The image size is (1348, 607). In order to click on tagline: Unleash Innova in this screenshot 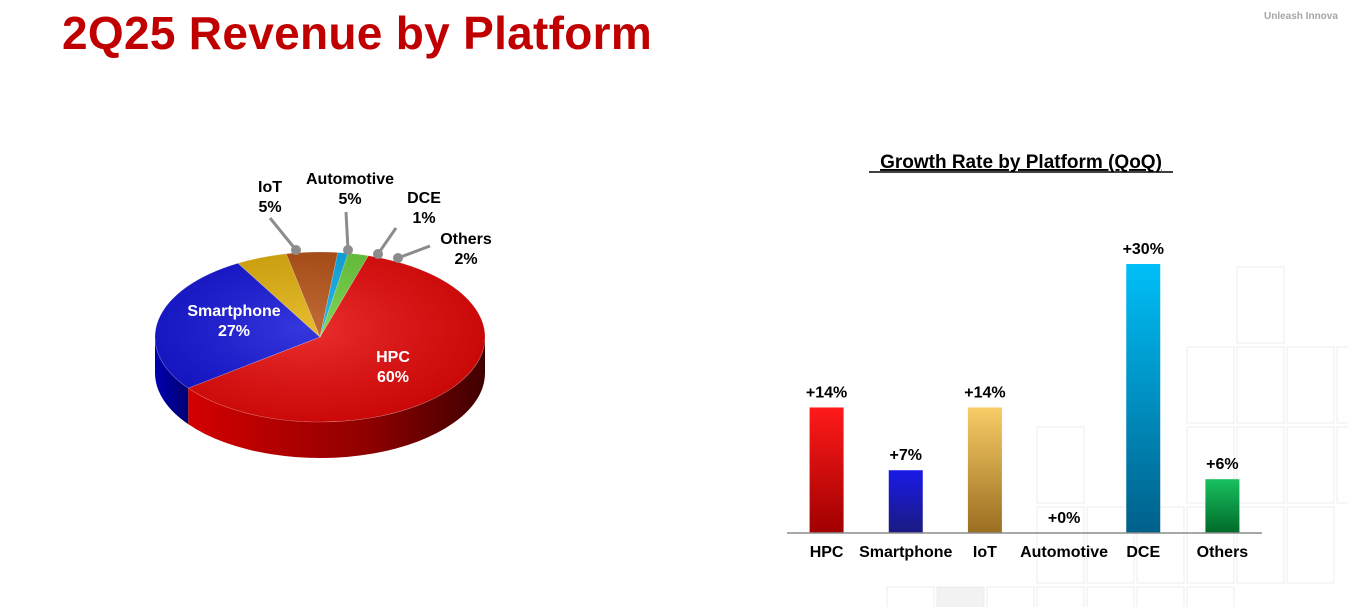, I will do `click(1301, 16)`.